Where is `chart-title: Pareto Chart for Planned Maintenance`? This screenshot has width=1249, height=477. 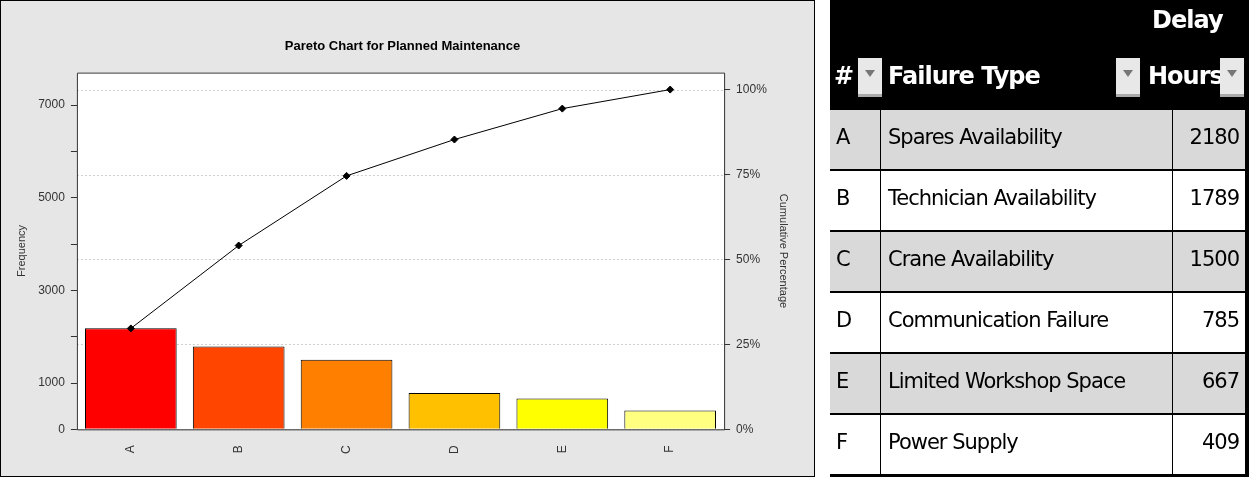 chart-title: Pareto Chart for Planned Maintenance is located at coordinates (402, 46).